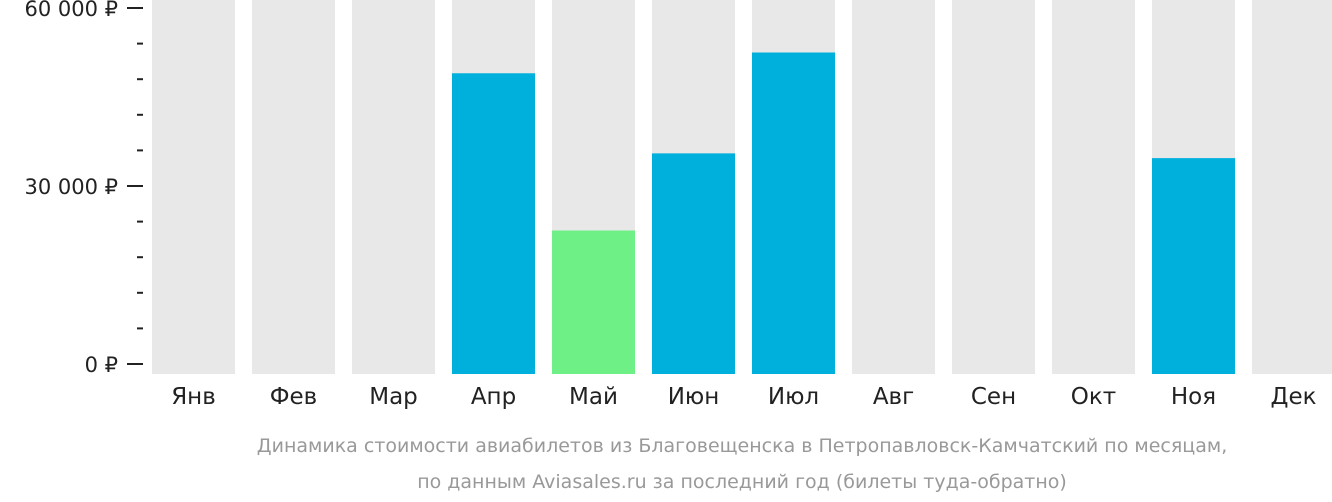 The image size is (1332, 502). What do you see at coordinates (294, 397) in the screenshot?
I see `x-tick-label-2: Фев` at bounding box center [294, 397].